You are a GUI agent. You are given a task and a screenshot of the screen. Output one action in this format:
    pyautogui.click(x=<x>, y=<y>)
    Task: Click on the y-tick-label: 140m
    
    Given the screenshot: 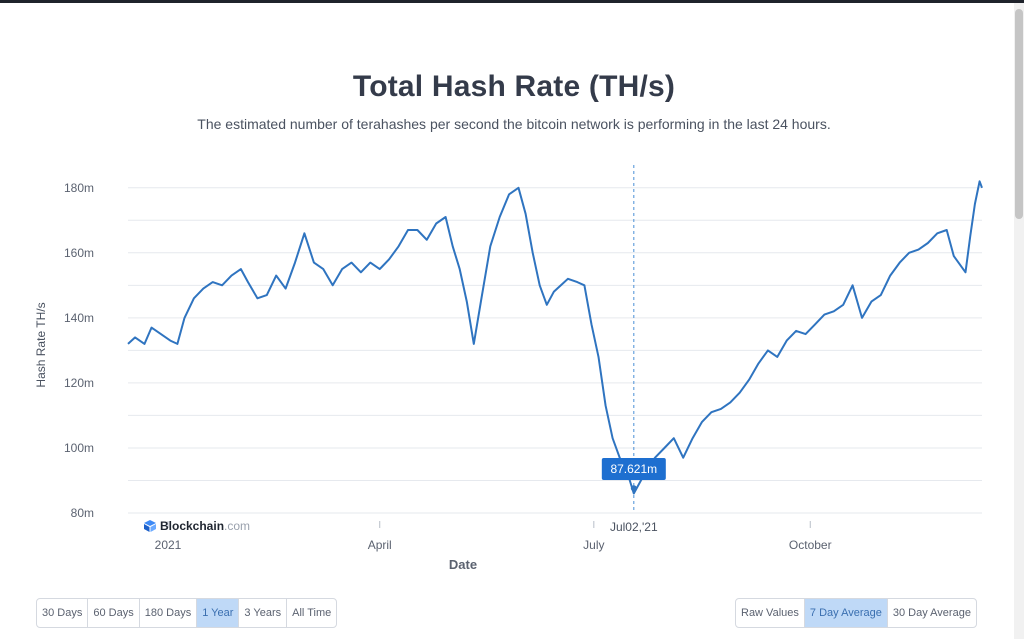 What is the action you would take?
    pyautogui.click(x=79, y=318)
    